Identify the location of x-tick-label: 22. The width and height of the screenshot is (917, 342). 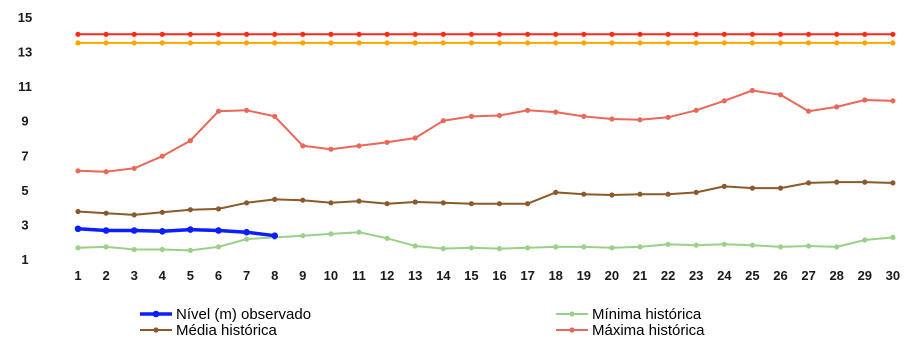
(668, 275).